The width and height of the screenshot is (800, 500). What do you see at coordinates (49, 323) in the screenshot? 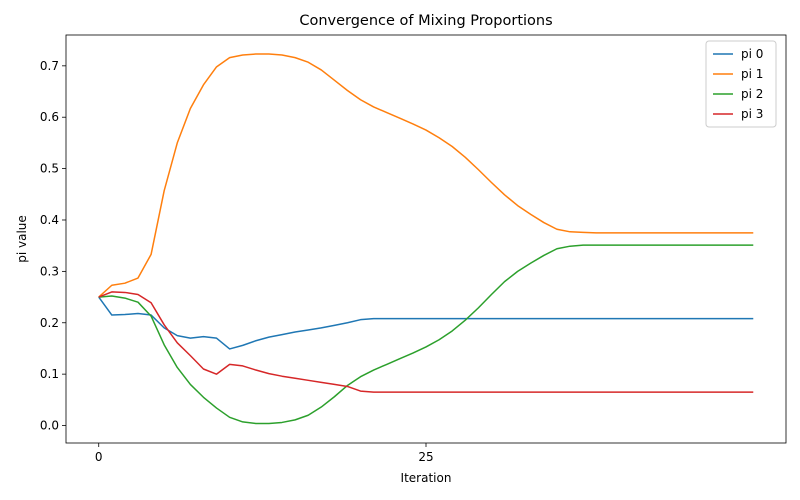
I see `y-tick-label: 0.2` at bounding box center [49, 323].